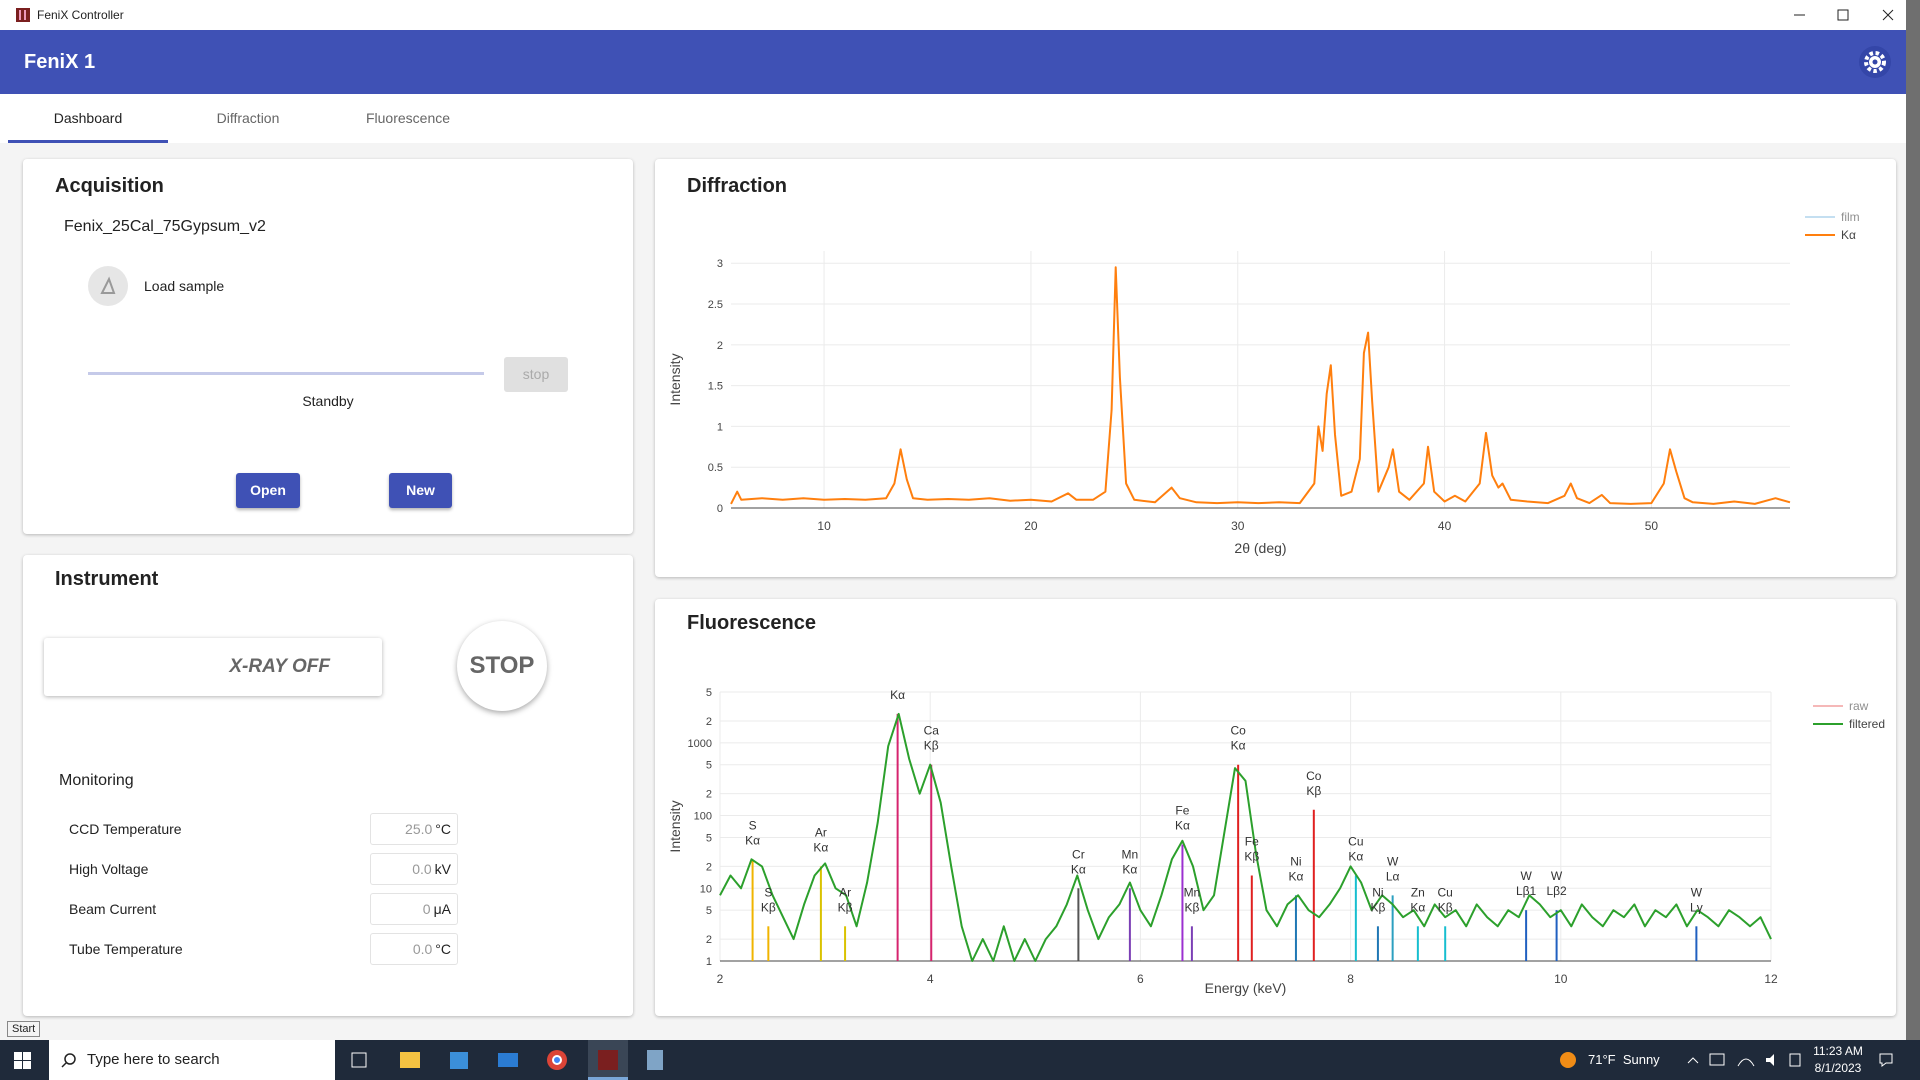  Describe the element at coordinates (426, 909) in the screenshot. I see `monitor-value: 0` at that location.